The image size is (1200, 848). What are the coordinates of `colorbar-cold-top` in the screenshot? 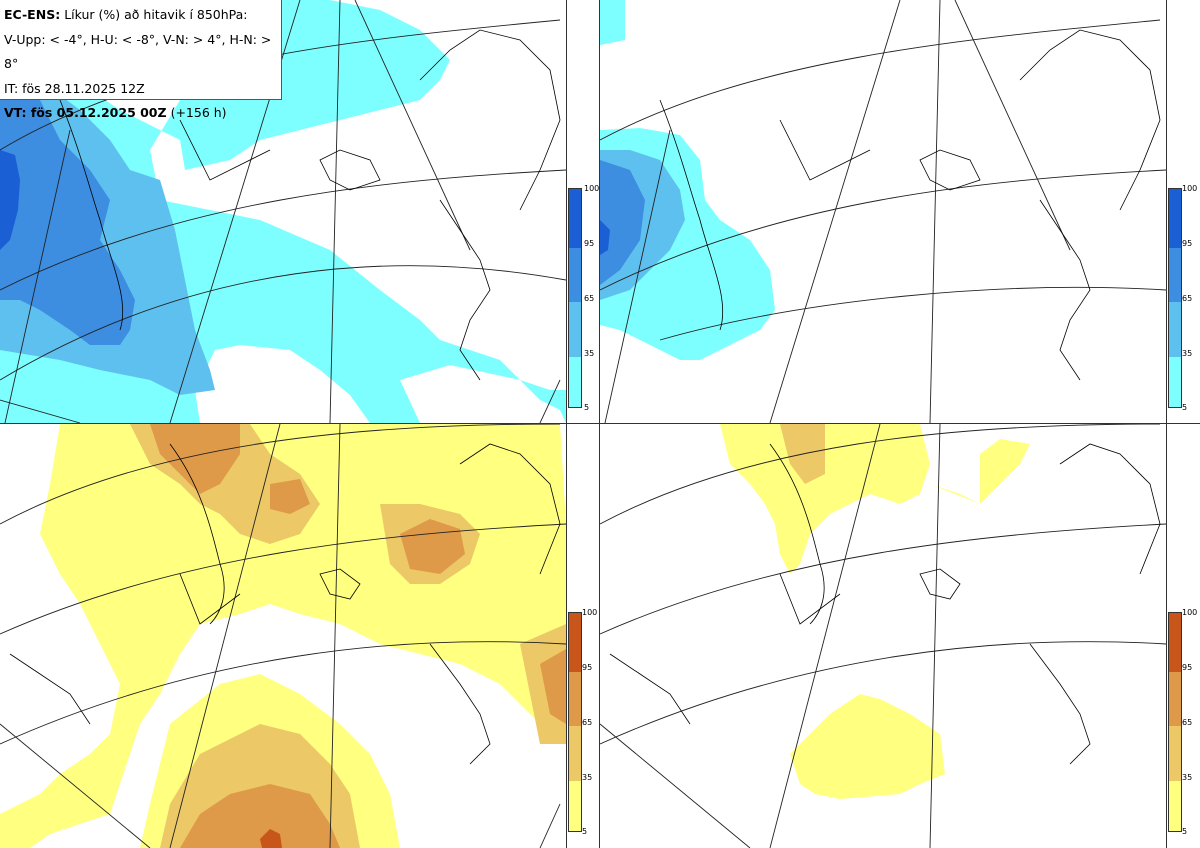 It's located at (575, 298).